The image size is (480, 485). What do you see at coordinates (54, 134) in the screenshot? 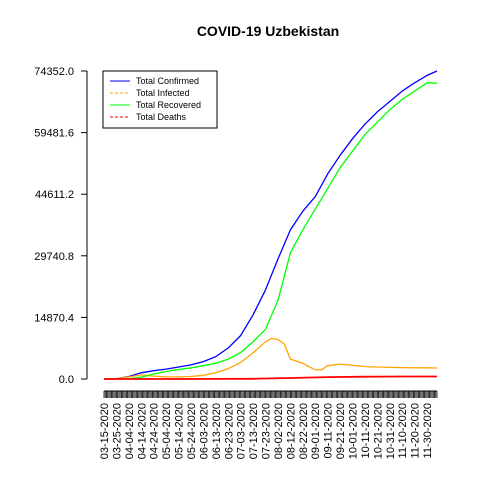
I see `y-tick-label: 59481.6` at bounding box center [54, 134].